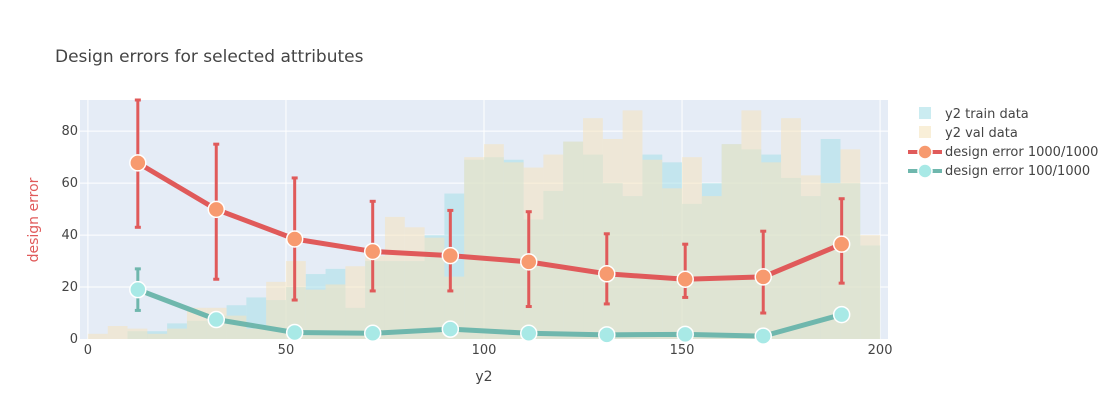  I want to click on y-tick-label: 80, so click(69, 131).